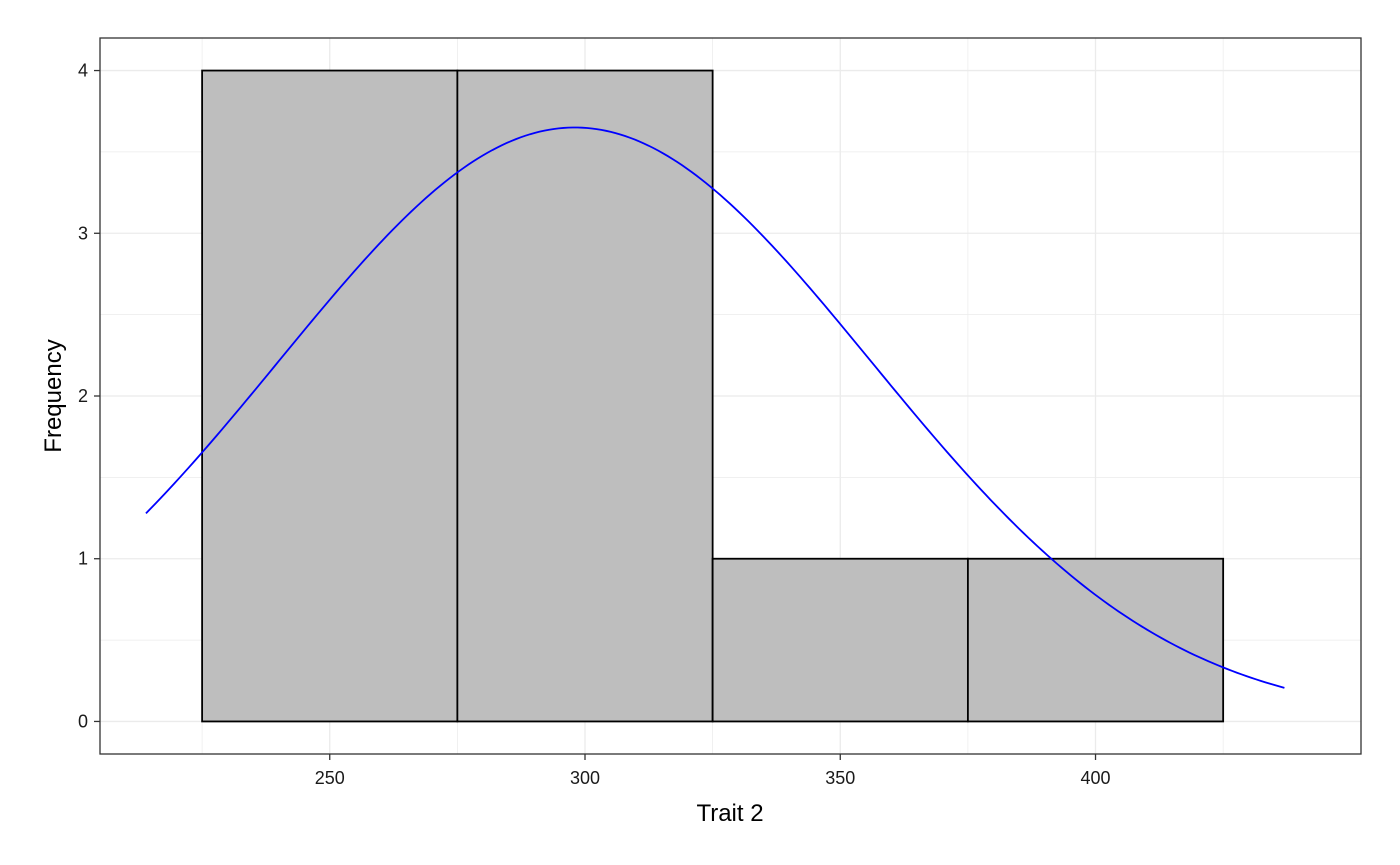  Describe the element at coordinates (1096, 778) in the screenshot. I see `x-tick-label: 400` at that location.